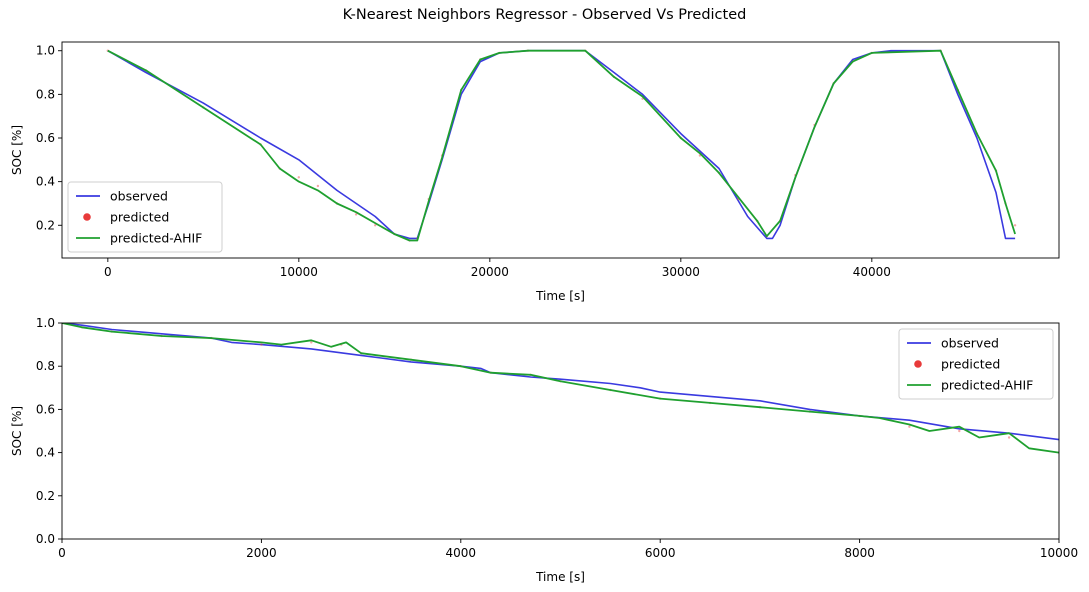 The width and height of the screenshot is (1089, 592). What do you see at coordinates (872, 272) in the screenshot?
I see `x-tick-label: 40000` at bounding box center [872, 272].